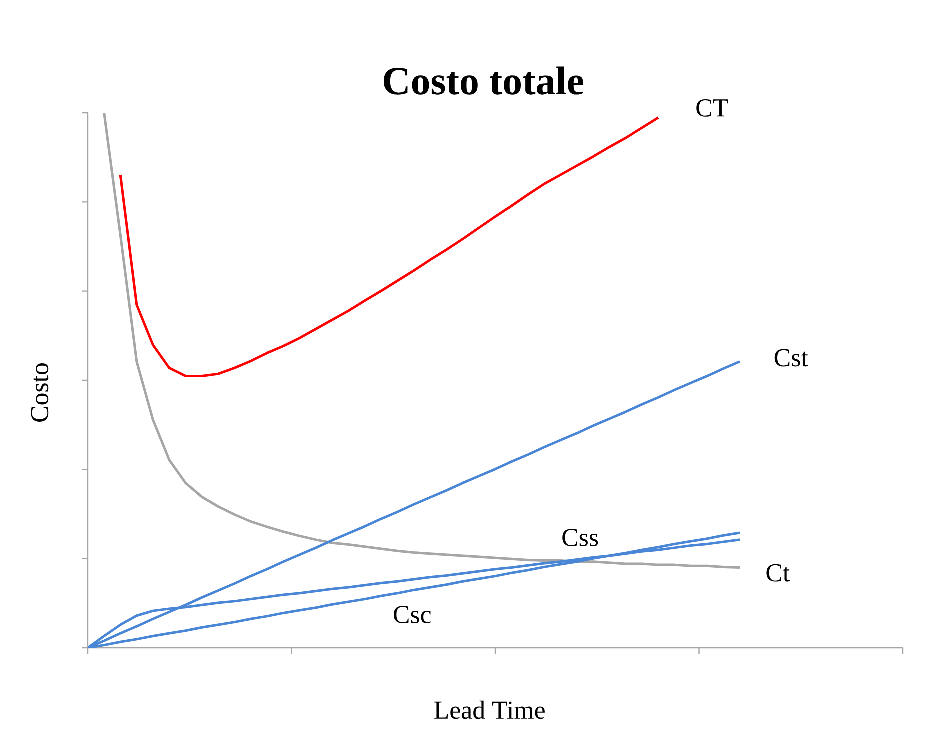  What do you see at coordinates (712, 108) in the screenshot?
I see `series-label: CT` at bounding box center [712, 108].